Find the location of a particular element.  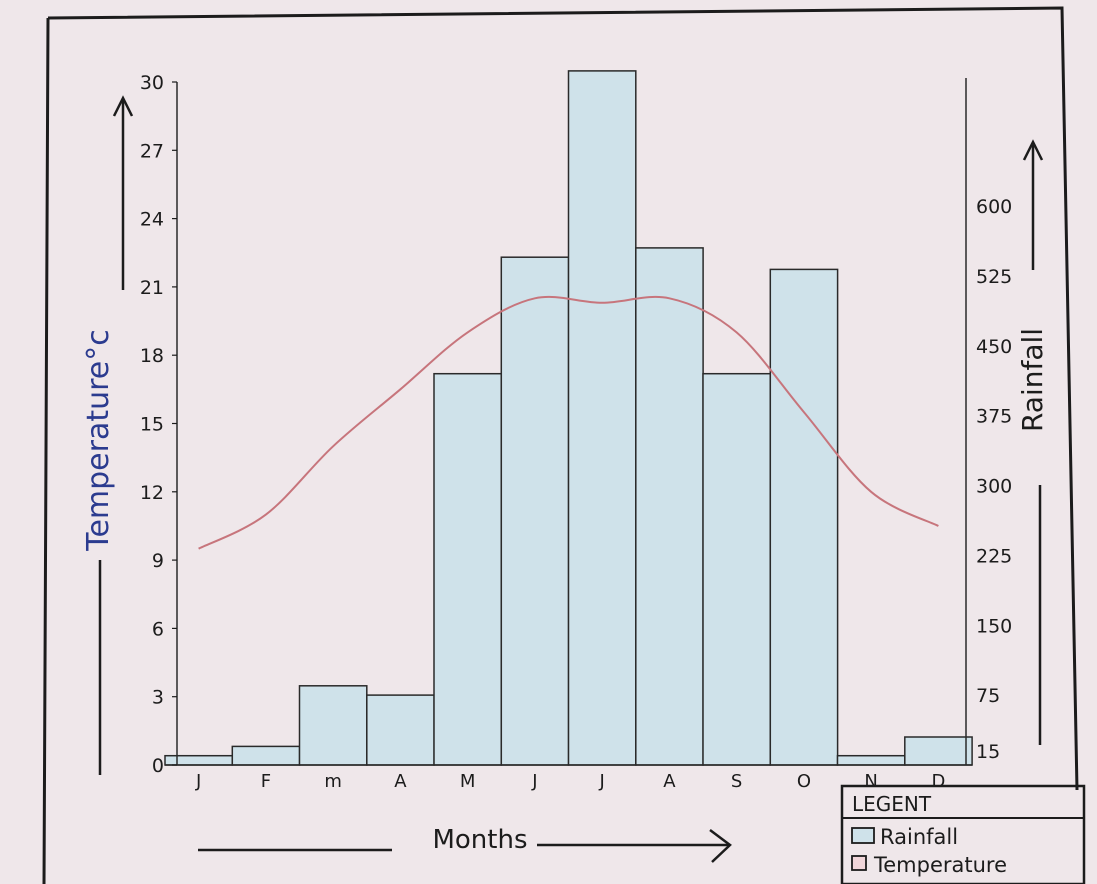

left-tick-label-5: 12 is located at coordinates (152, 493).